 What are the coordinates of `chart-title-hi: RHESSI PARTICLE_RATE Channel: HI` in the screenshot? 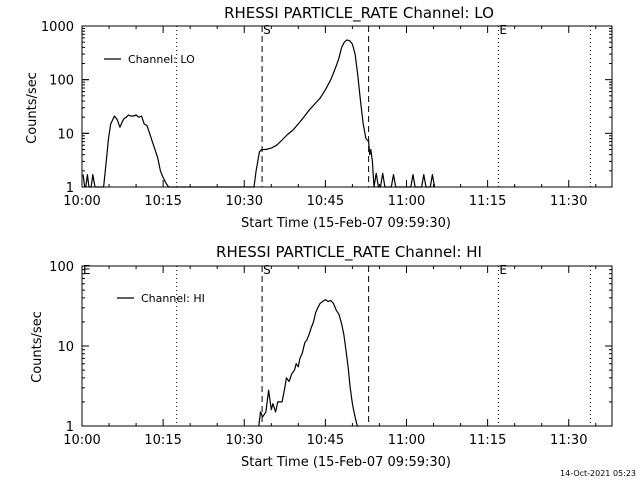 It's located at (349, 252).